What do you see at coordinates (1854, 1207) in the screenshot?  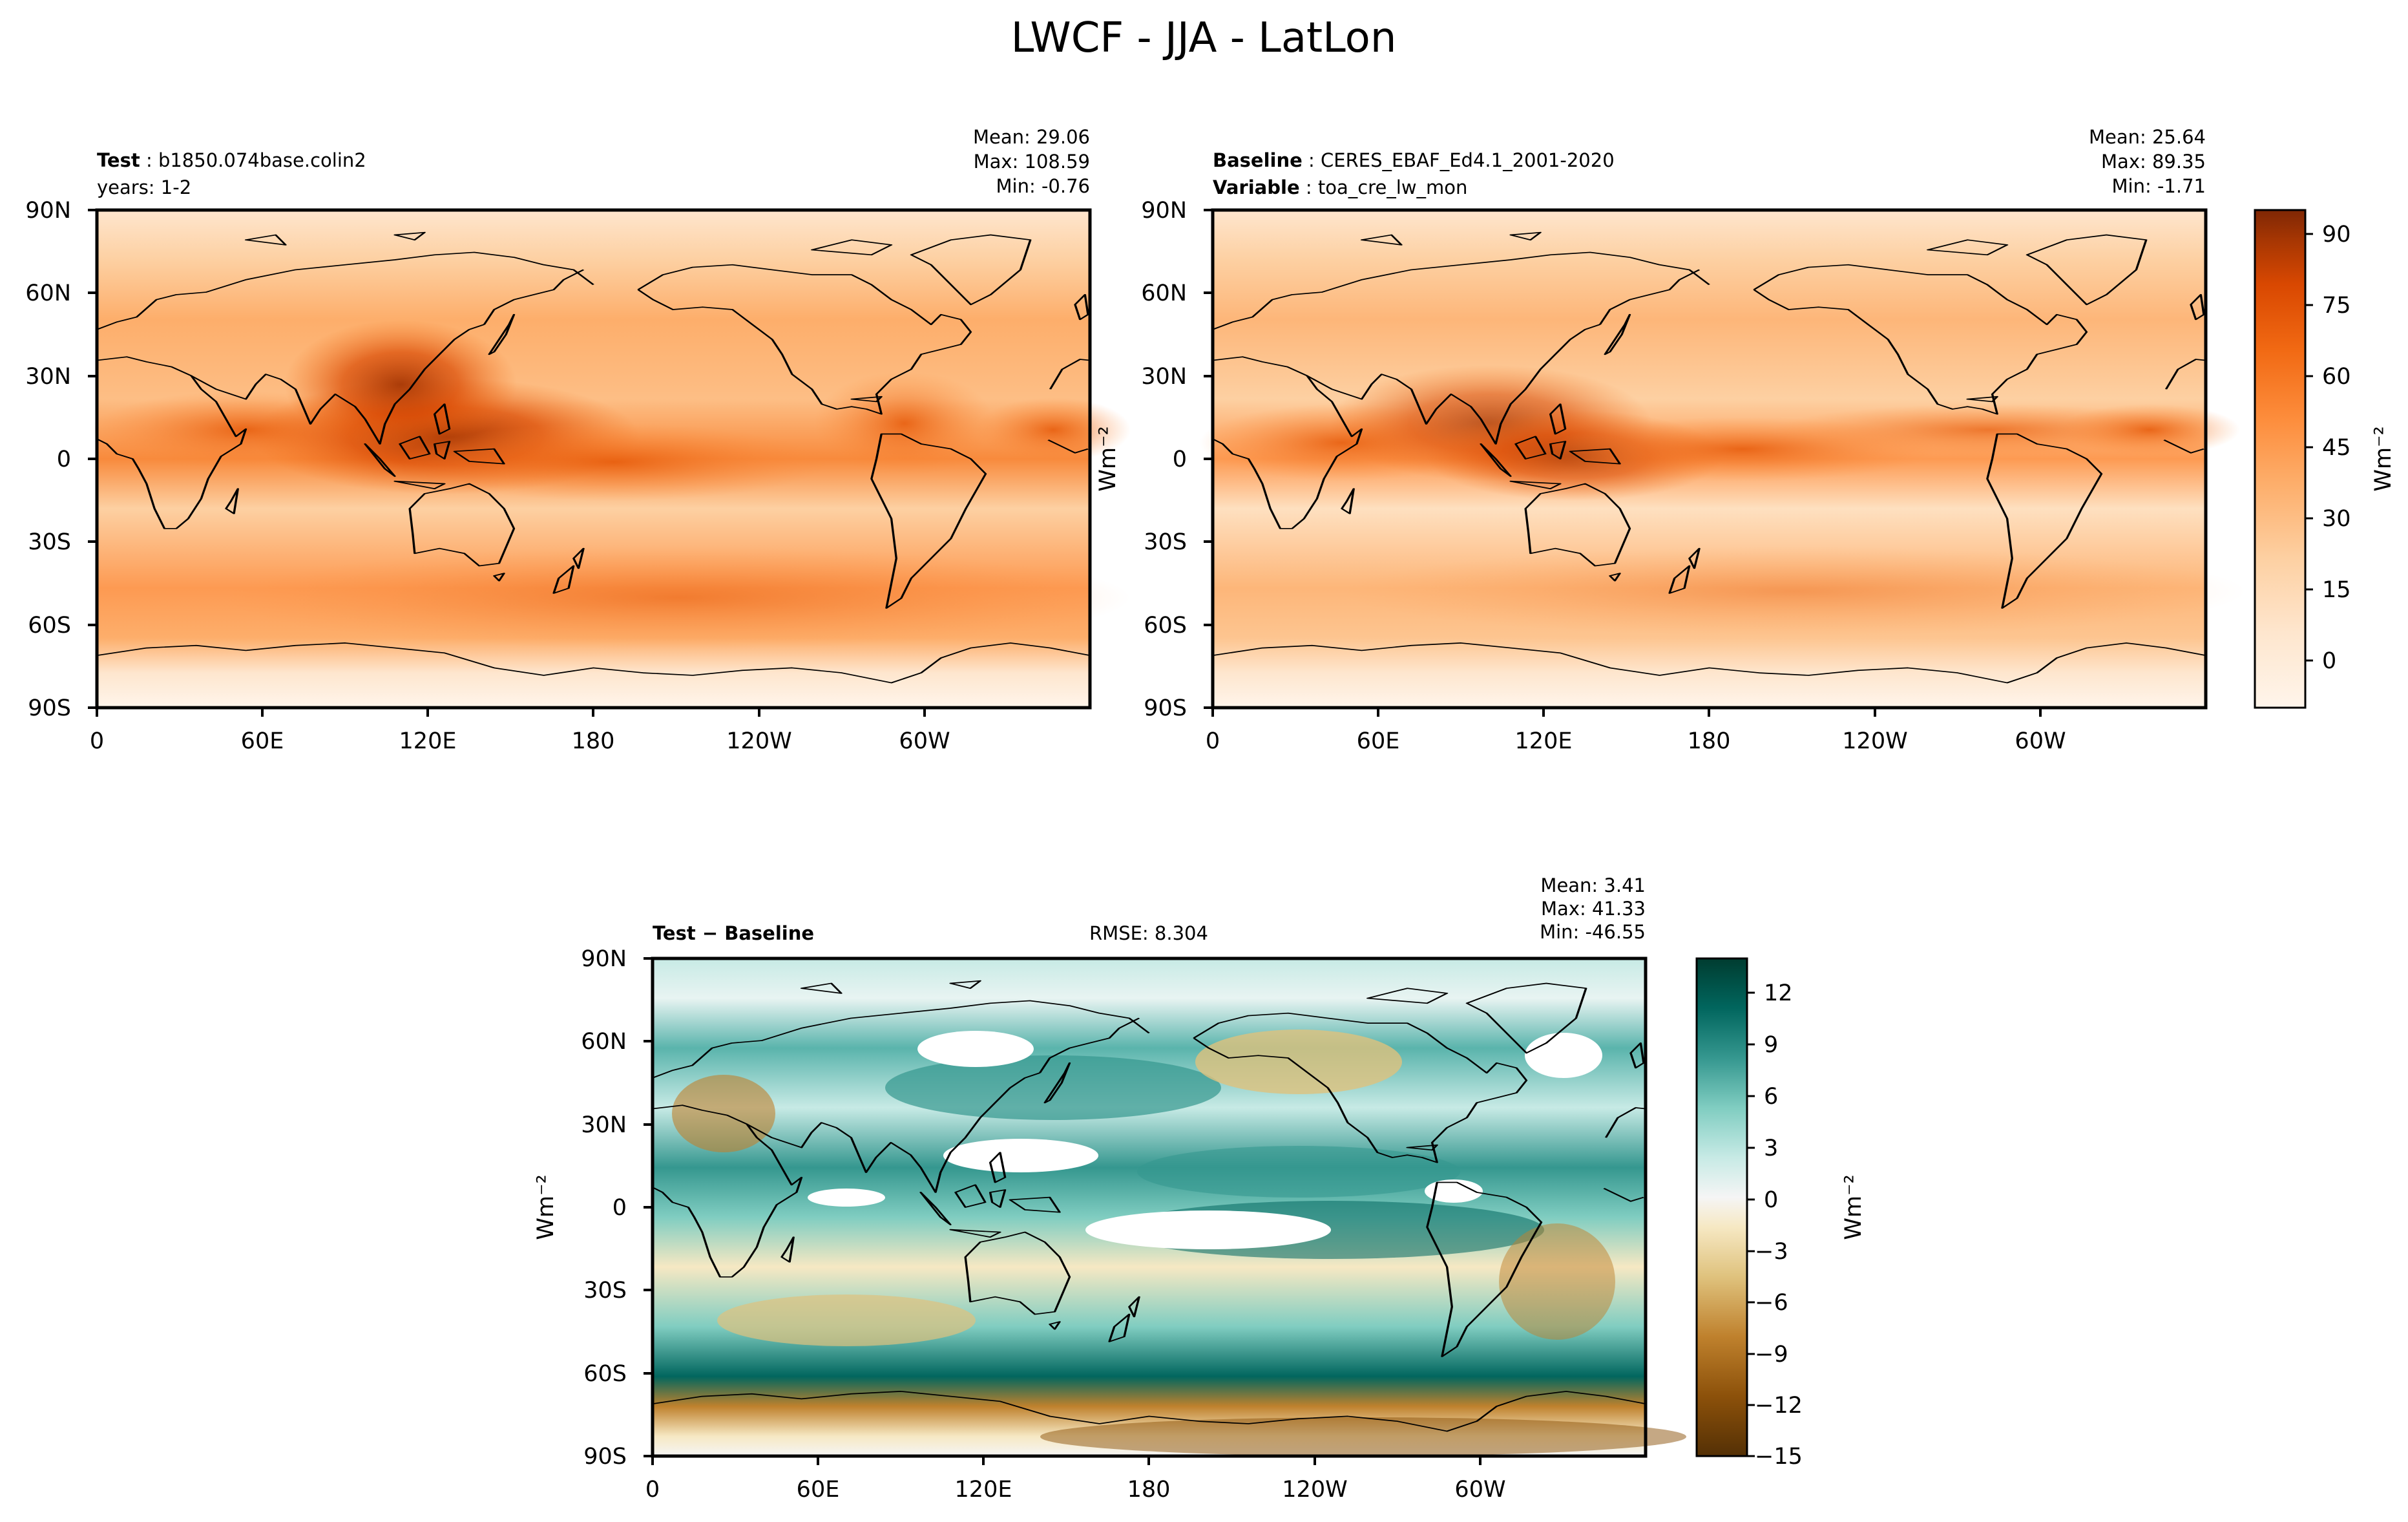 I see `diff-colorbar-label: Wm⁻²` at bounding box center [1854, 1207].